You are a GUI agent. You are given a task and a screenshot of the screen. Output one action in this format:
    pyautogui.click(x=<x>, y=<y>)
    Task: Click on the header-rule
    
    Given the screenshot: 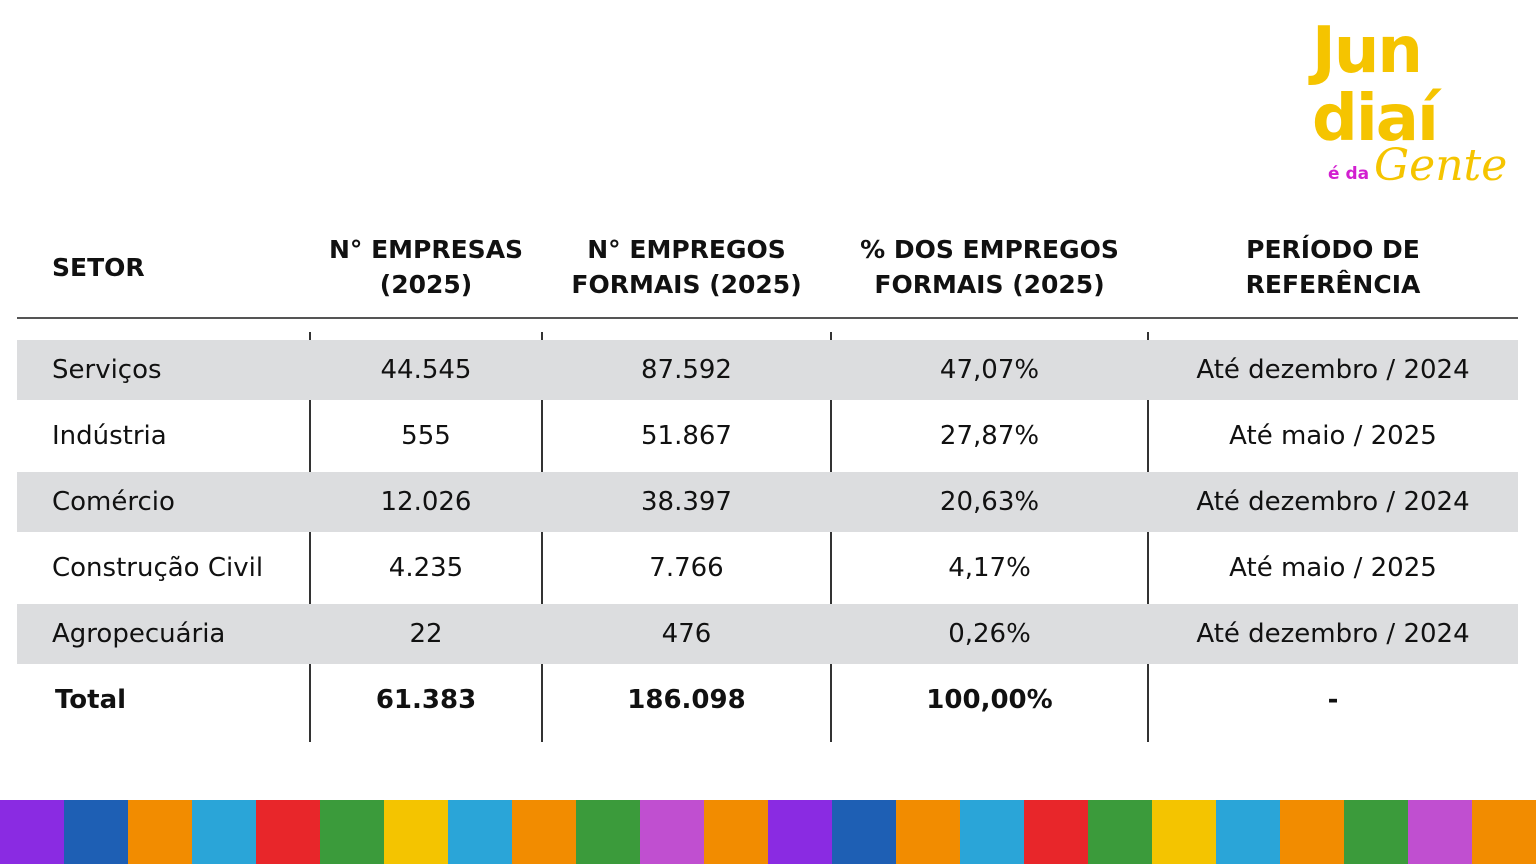 What is the action you would take?
    pyautogui.click(x=767, y=318)
    